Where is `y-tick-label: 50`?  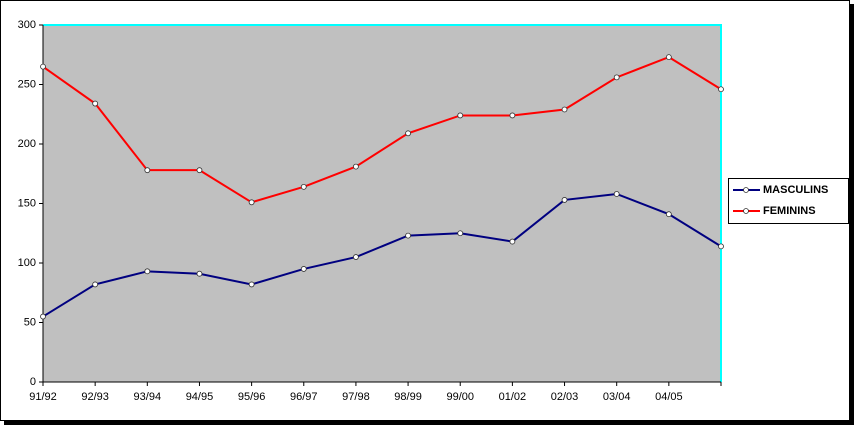
y-tick-label: 50 is located at coordinates (30, 322).